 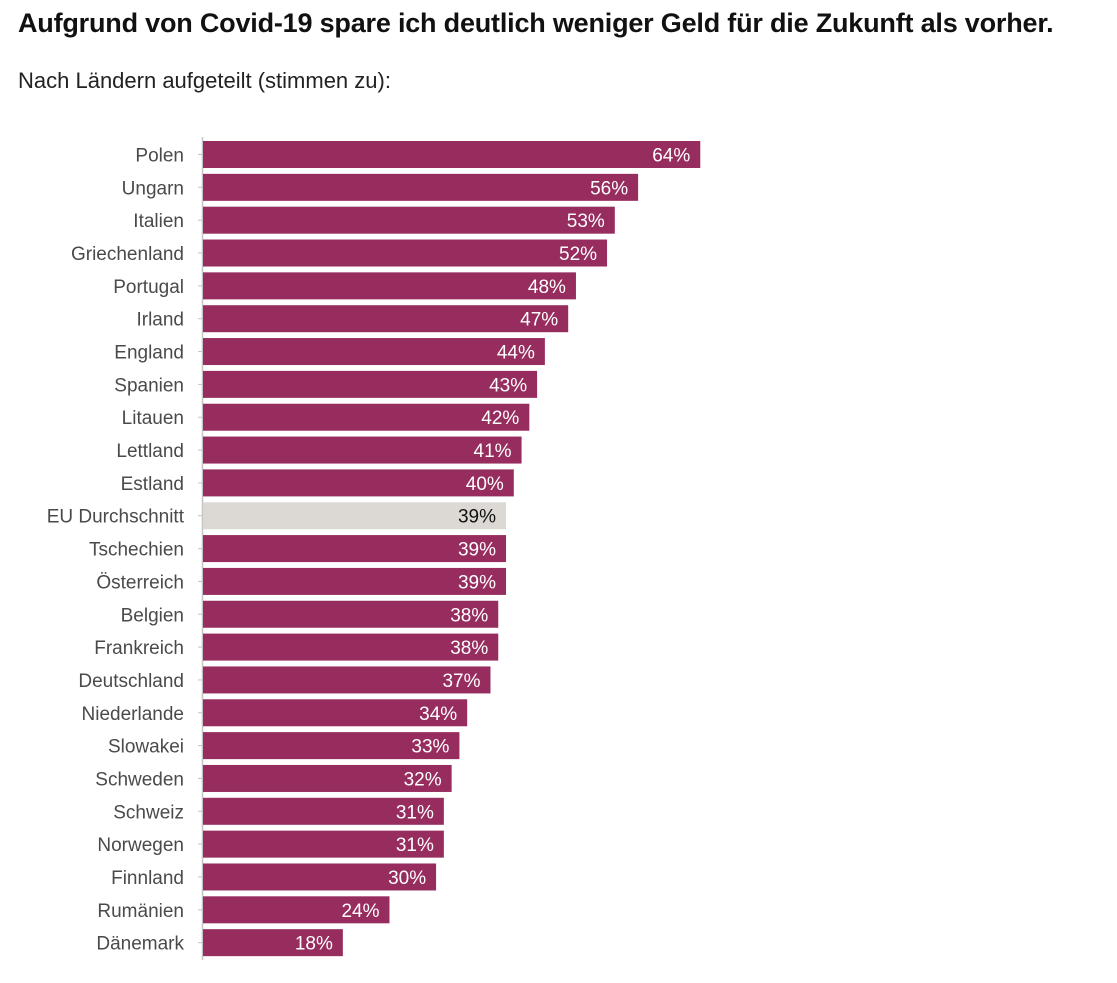 I want to click on category-label: Finnland, so click(x=147, y=878).